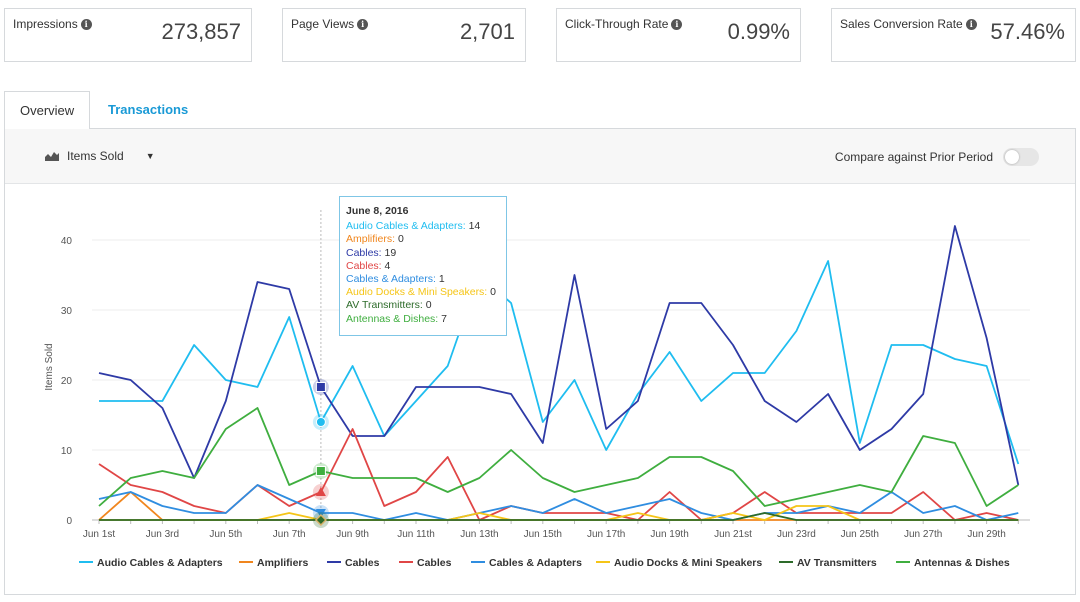 The image size is (1080, 602). Describe the element at coordinates (986, 534) in the screenshot. I see `x-tick-label: Jun 29th` at that location.